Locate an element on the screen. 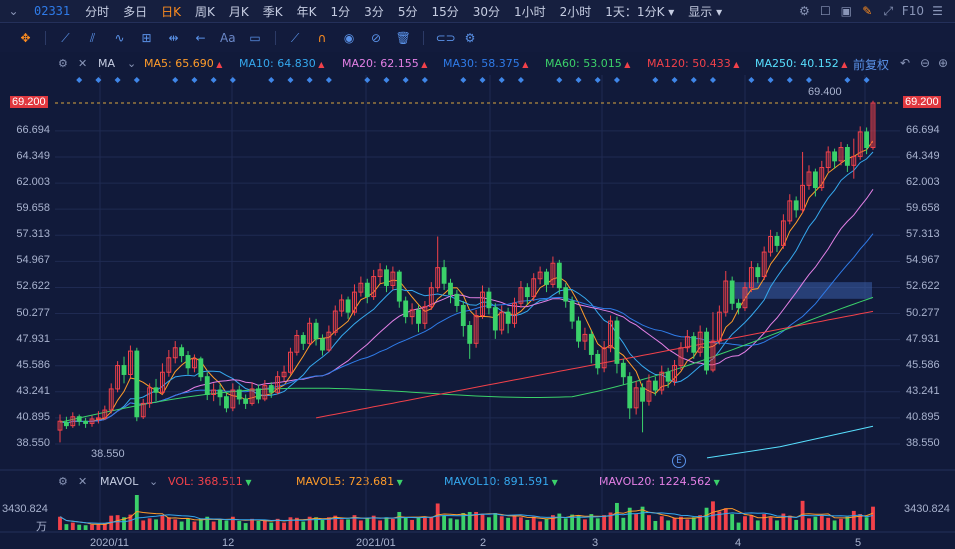  crosshair-icon: ✥ is located at coordinates (25, 37).